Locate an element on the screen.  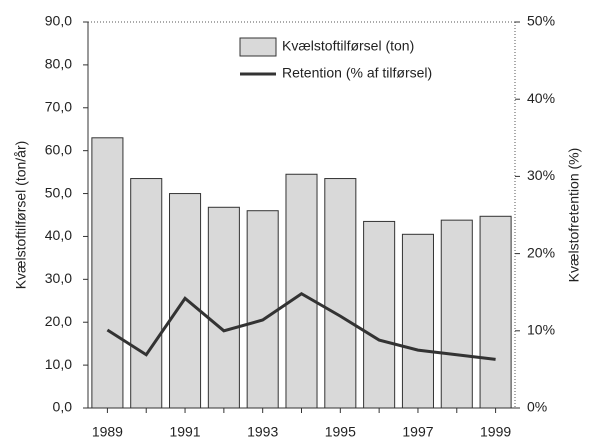
x-tick-label: 1989 is located at coordinates (107, 432).